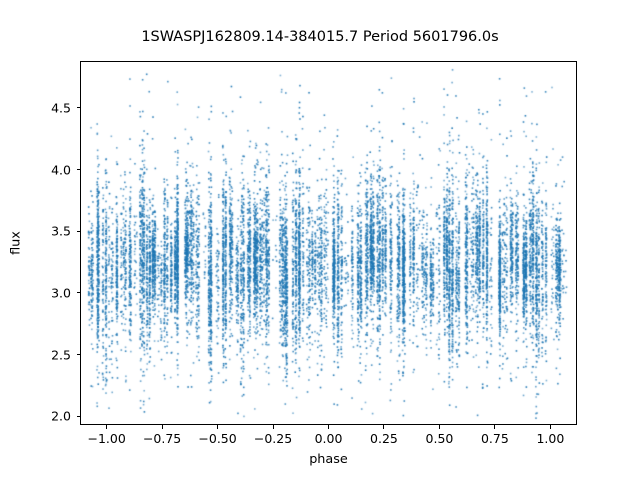 This screenshot has height=480, width=640. Describe the element at coordinates (439, 438) in the screenshot. I see `x-tick-label: 0.50` at that location.